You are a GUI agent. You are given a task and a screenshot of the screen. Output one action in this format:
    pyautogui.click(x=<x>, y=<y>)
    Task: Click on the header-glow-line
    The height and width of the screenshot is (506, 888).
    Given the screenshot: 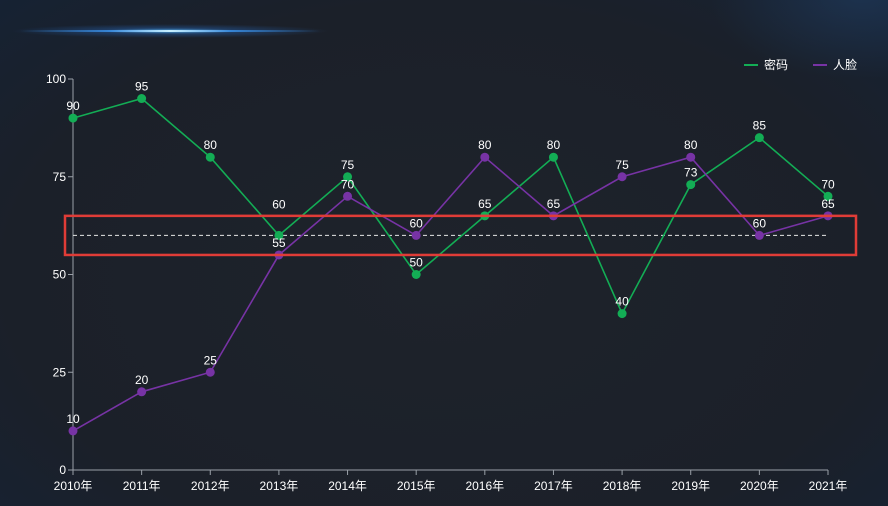 What is the action you would take?
    pyautogui.click(x=170, y=31)
    